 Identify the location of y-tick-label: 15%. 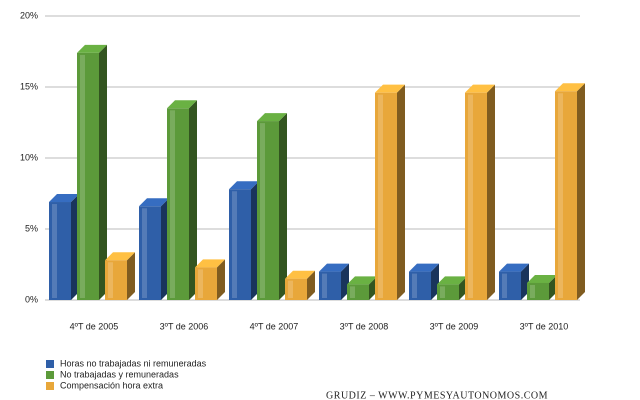
(29, 86).